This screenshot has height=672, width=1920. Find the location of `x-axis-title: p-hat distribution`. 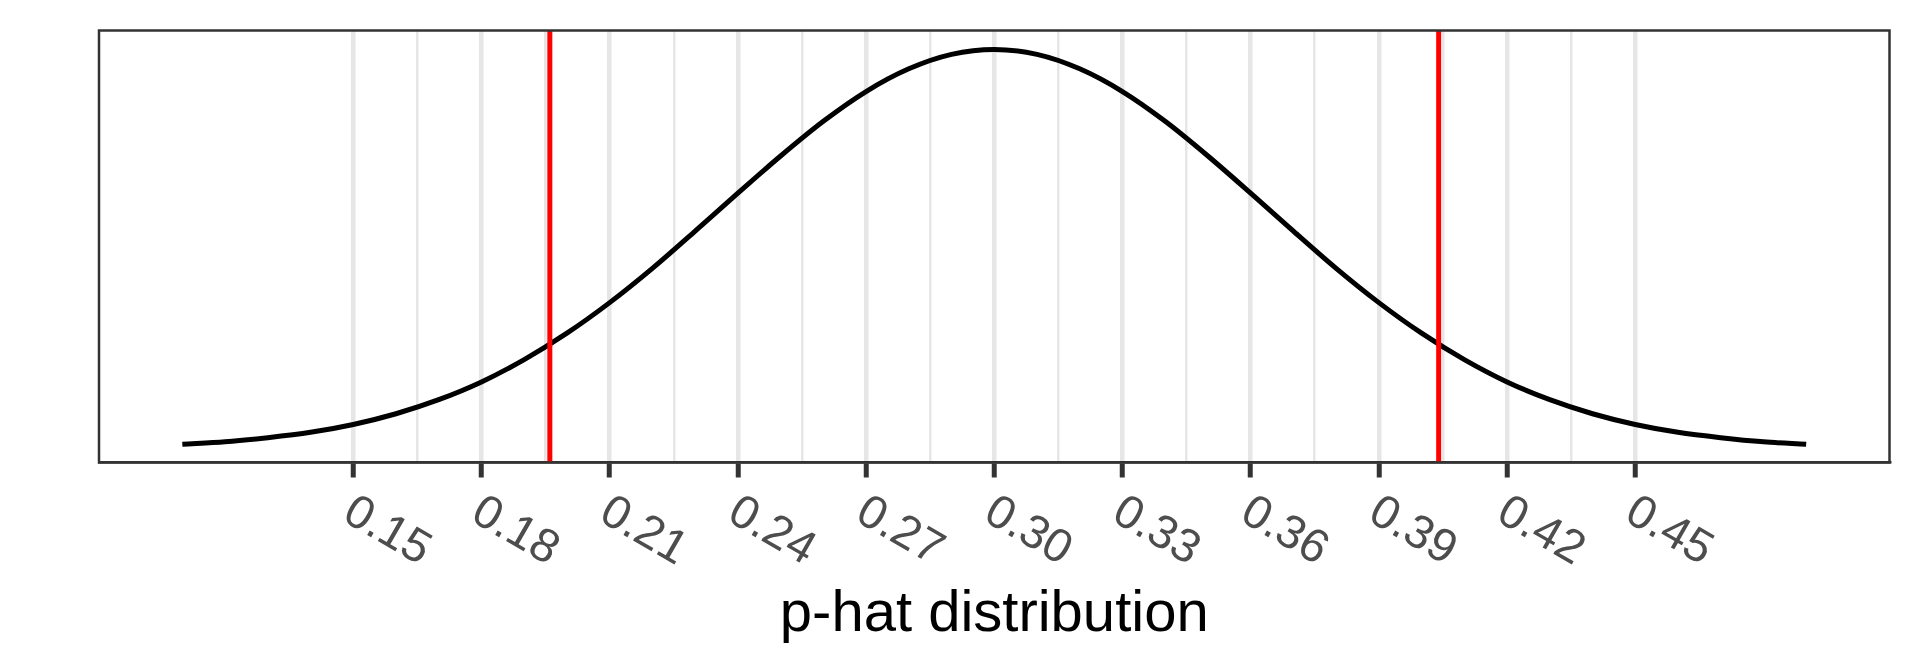

x-axis-title: p-hat distribution is located at coordinates (994, 610).